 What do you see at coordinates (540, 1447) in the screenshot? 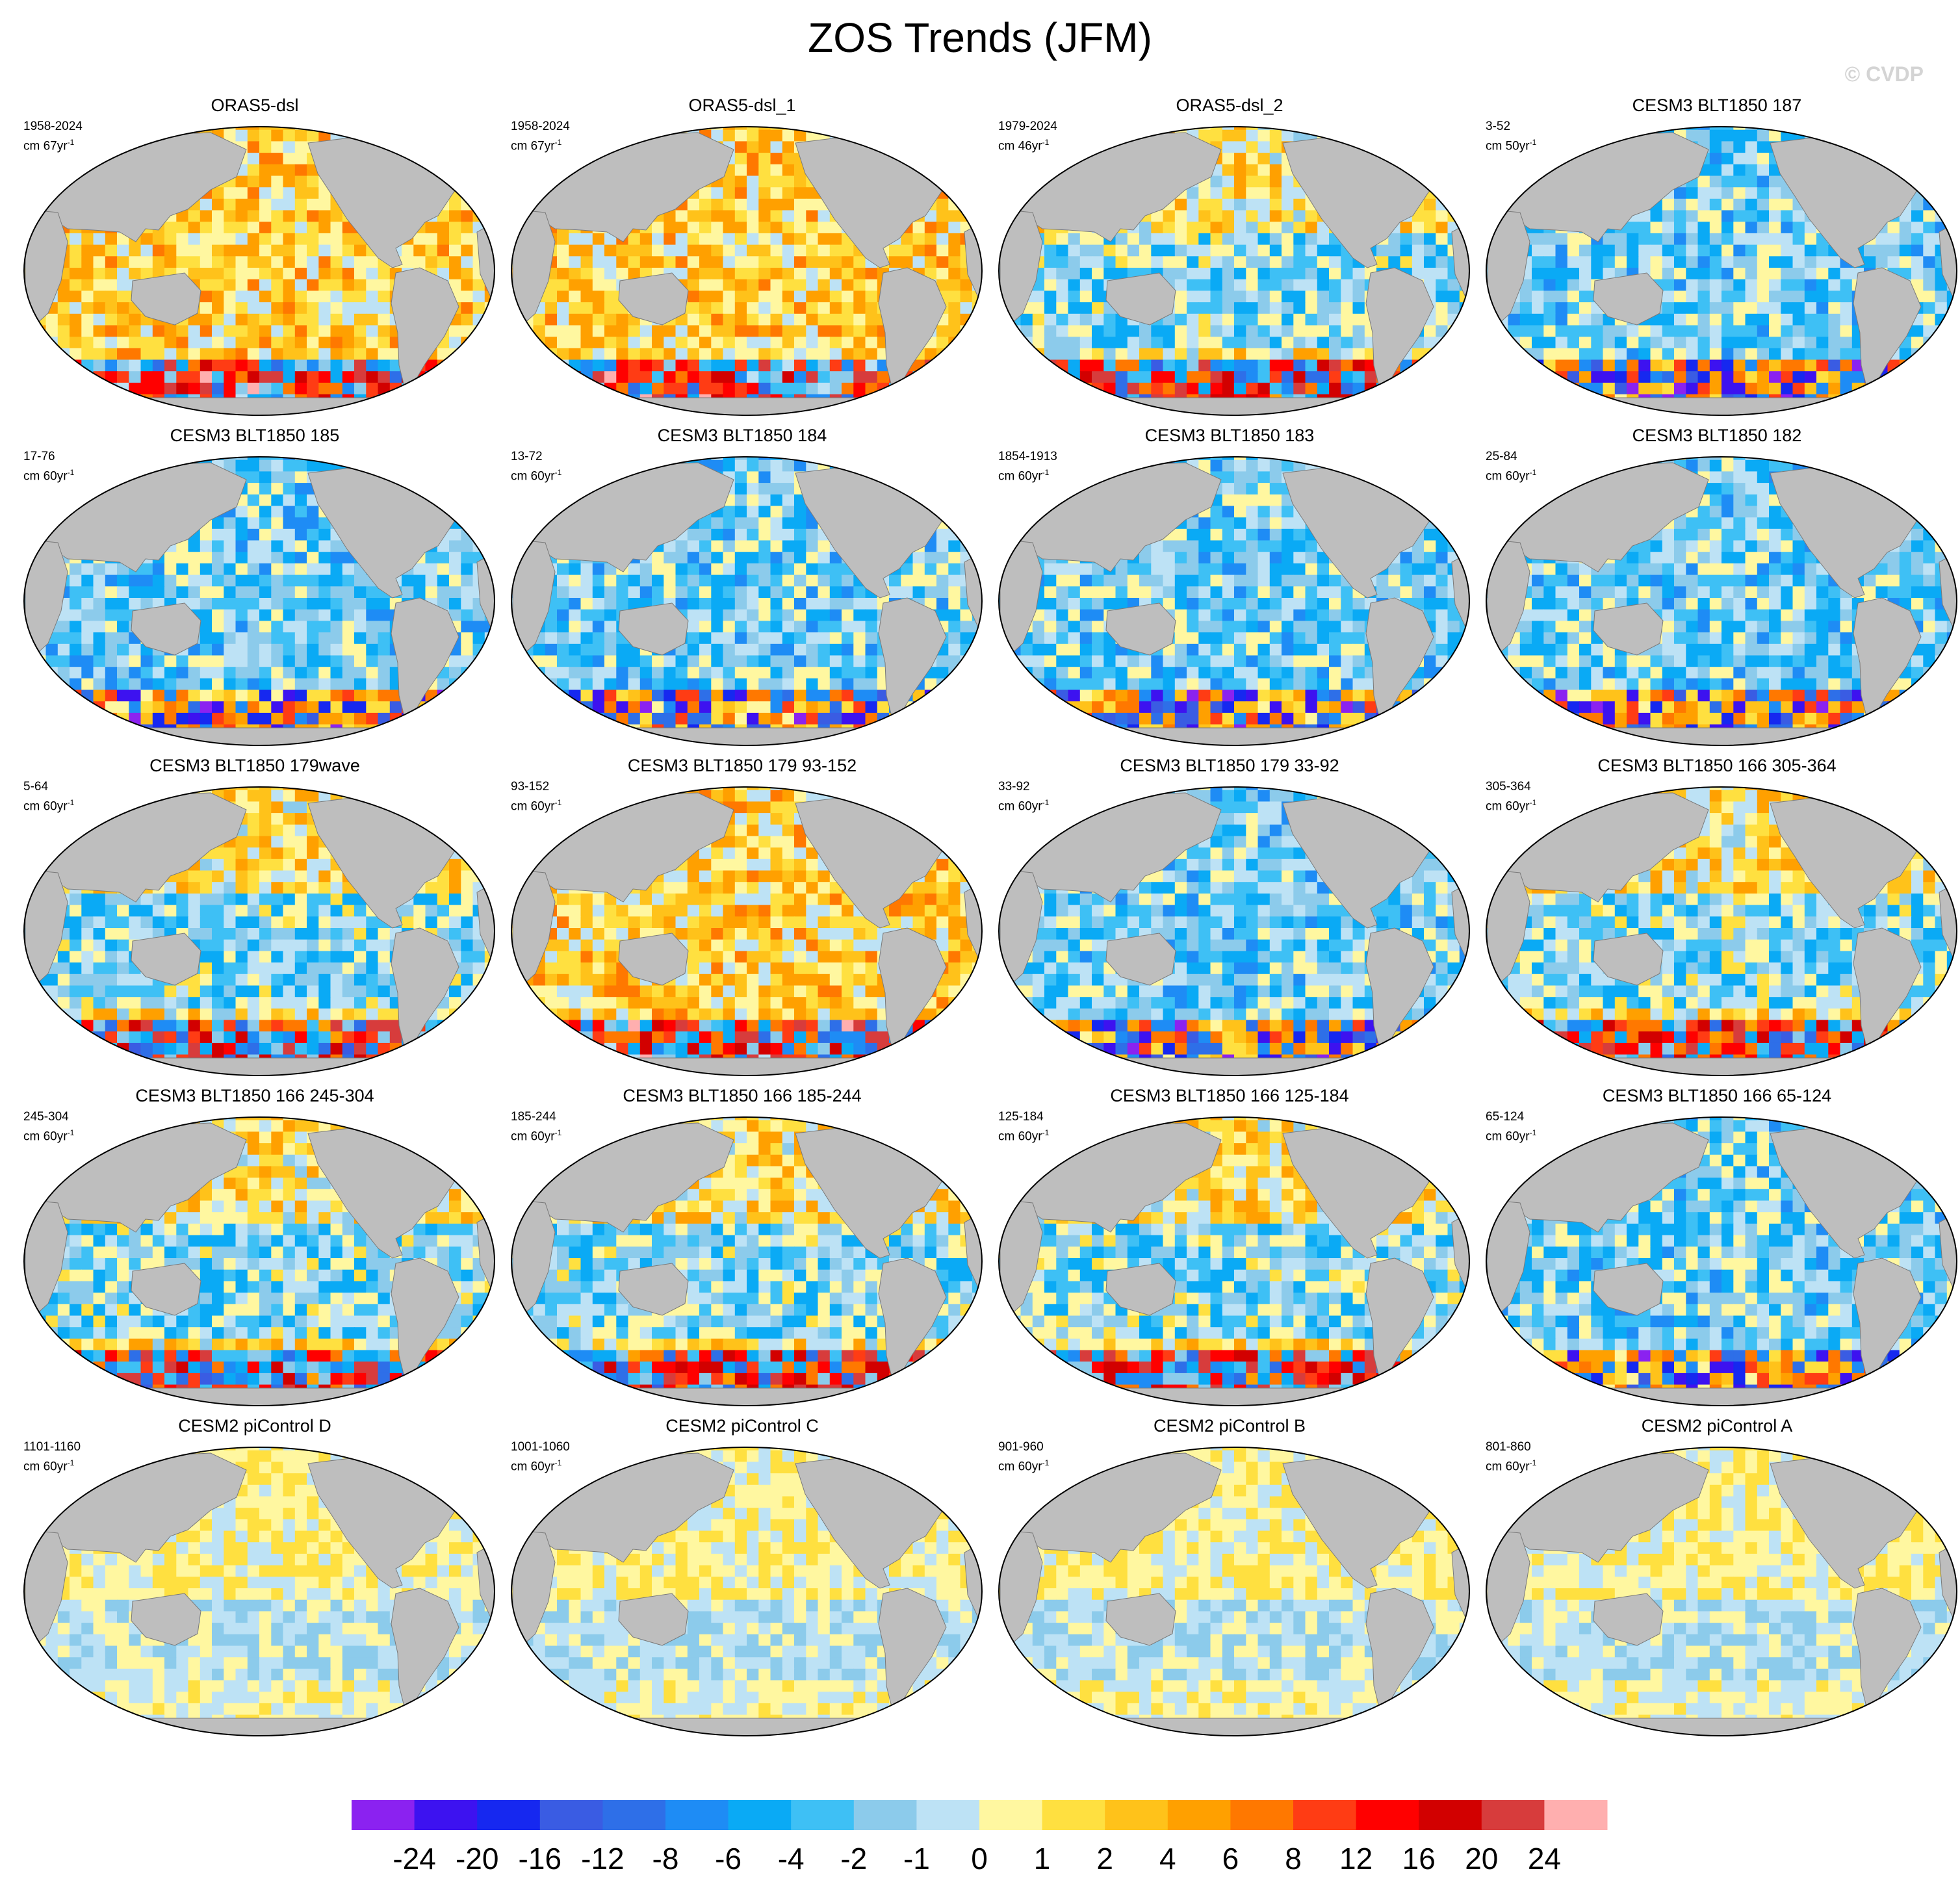
I see `panel-period: 1001-1060` at bounding box center [540, 1447].